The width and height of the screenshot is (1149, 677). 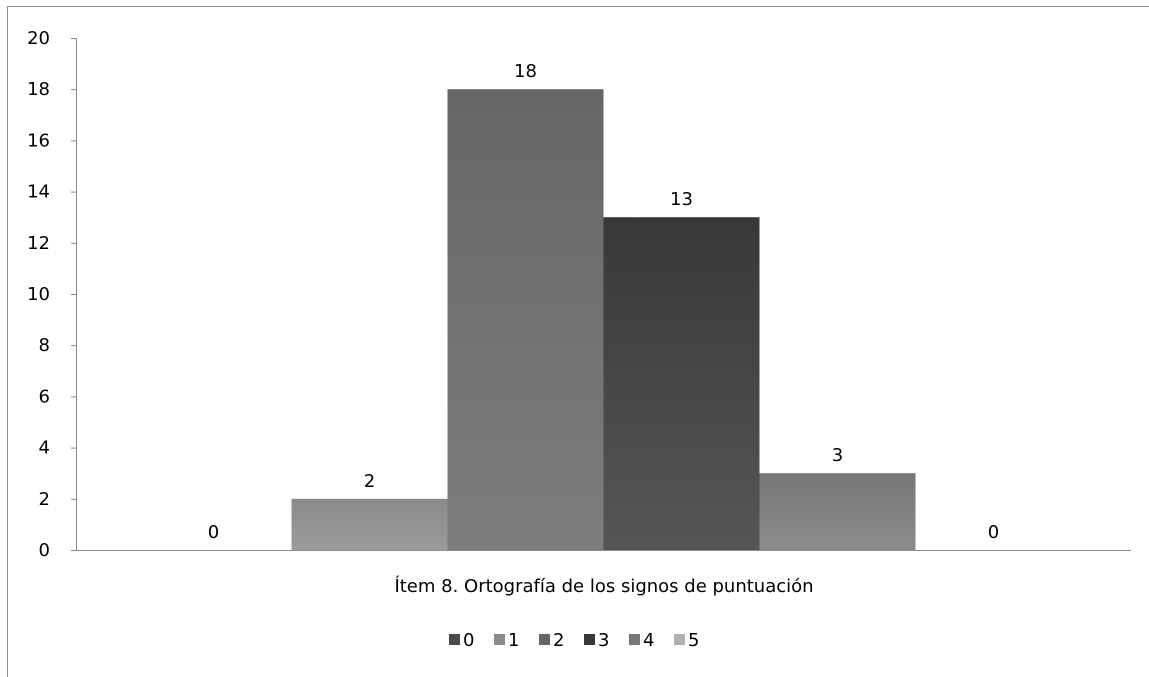 What do you see at coordinates (993, 532) in the screenshot?
I see `data-label-5: 0` at bounding box center [993, 532].